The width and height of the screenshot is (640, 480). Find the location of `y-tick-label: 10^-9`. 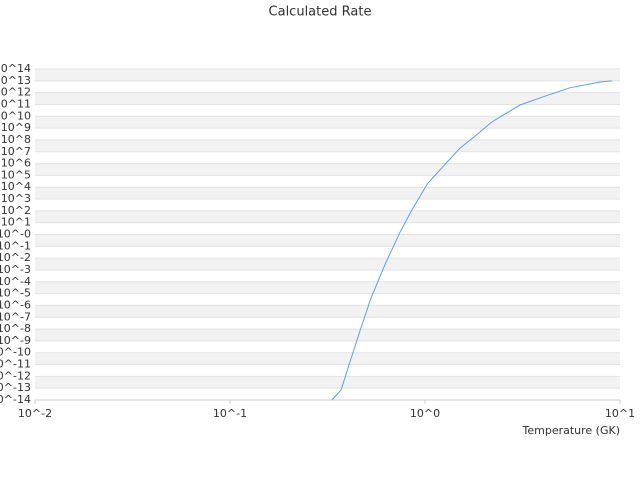

y-tick-label: 10^-9 is located at coordinates (15, 340).